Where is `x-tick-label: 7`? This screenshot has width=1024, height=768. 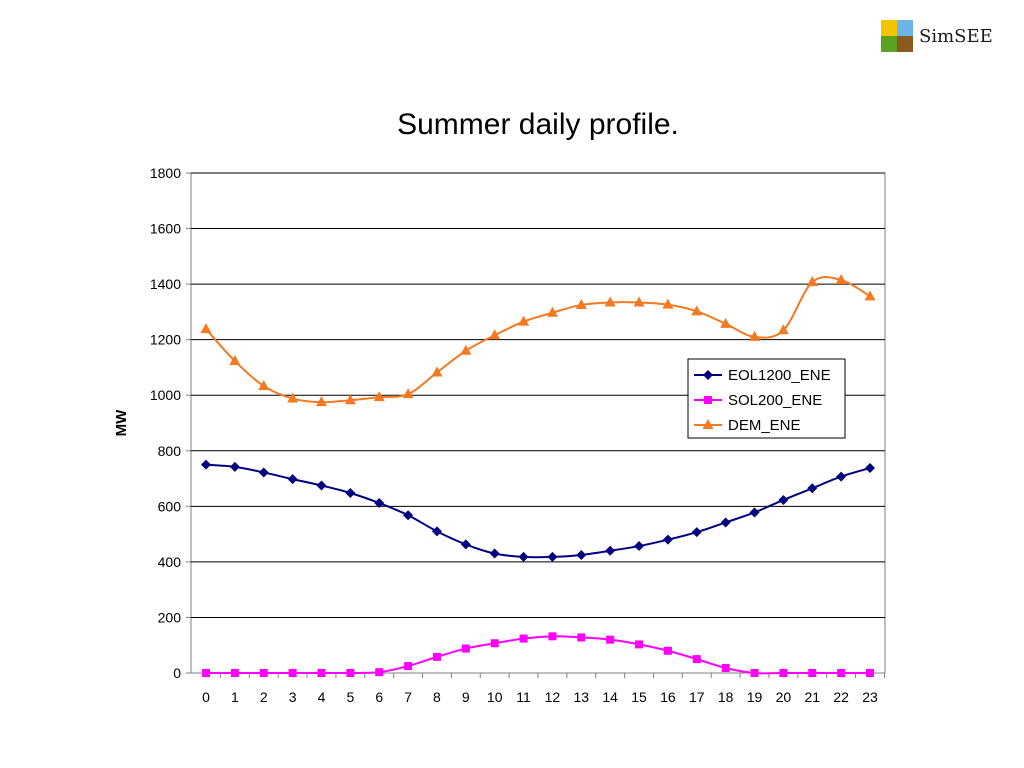
x-tick-label: 7 is located at coordinates (408, 697).